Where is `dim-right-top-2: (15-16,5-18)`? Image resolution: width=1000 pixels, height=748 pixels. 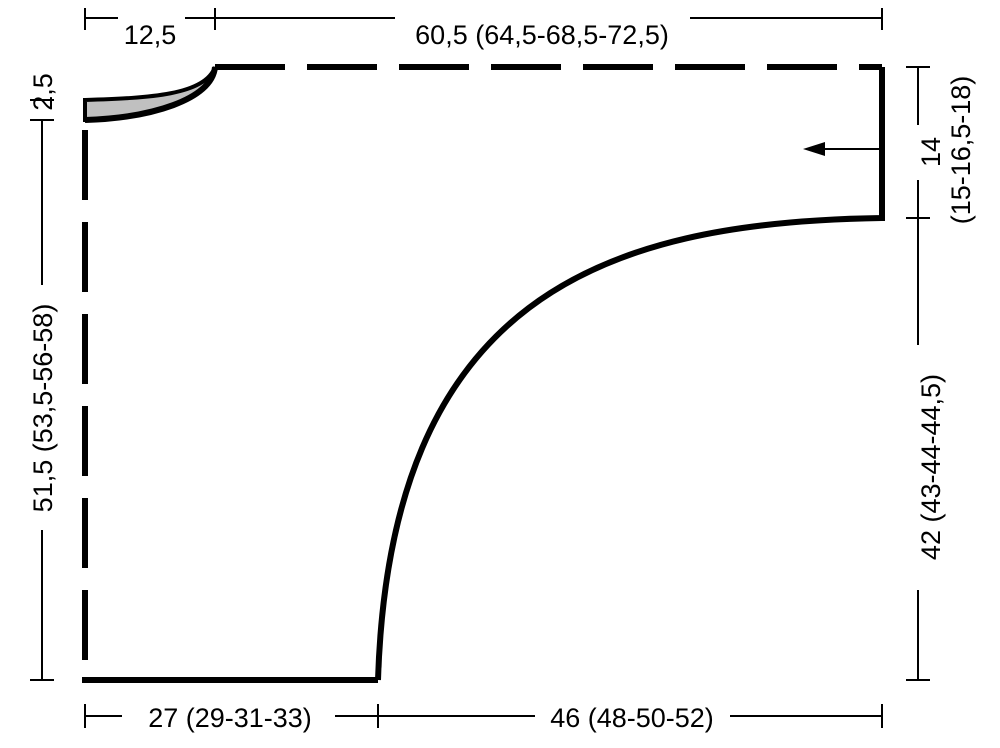 dim-right-top-2: (15-16,5-18) is located at coordinates (961, 150).